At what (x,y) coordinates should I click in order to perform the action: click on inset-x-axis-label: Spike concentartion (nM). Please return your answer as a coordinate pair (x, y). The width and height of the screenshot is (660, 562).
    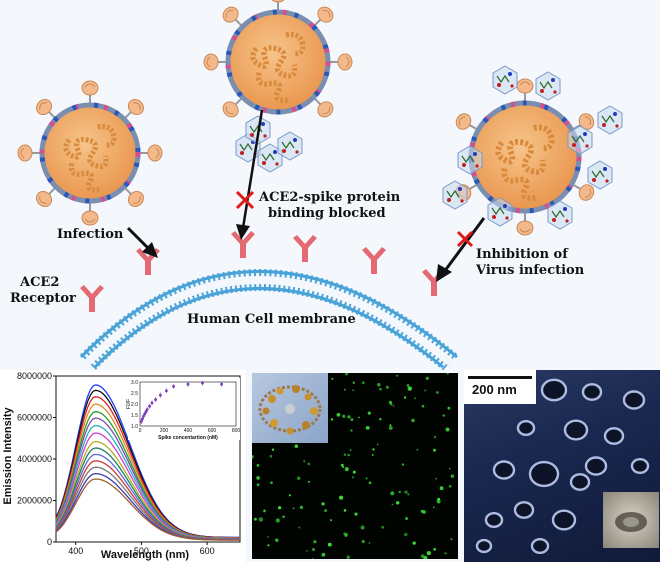
    Looking at the image, I should click on (188, 438).